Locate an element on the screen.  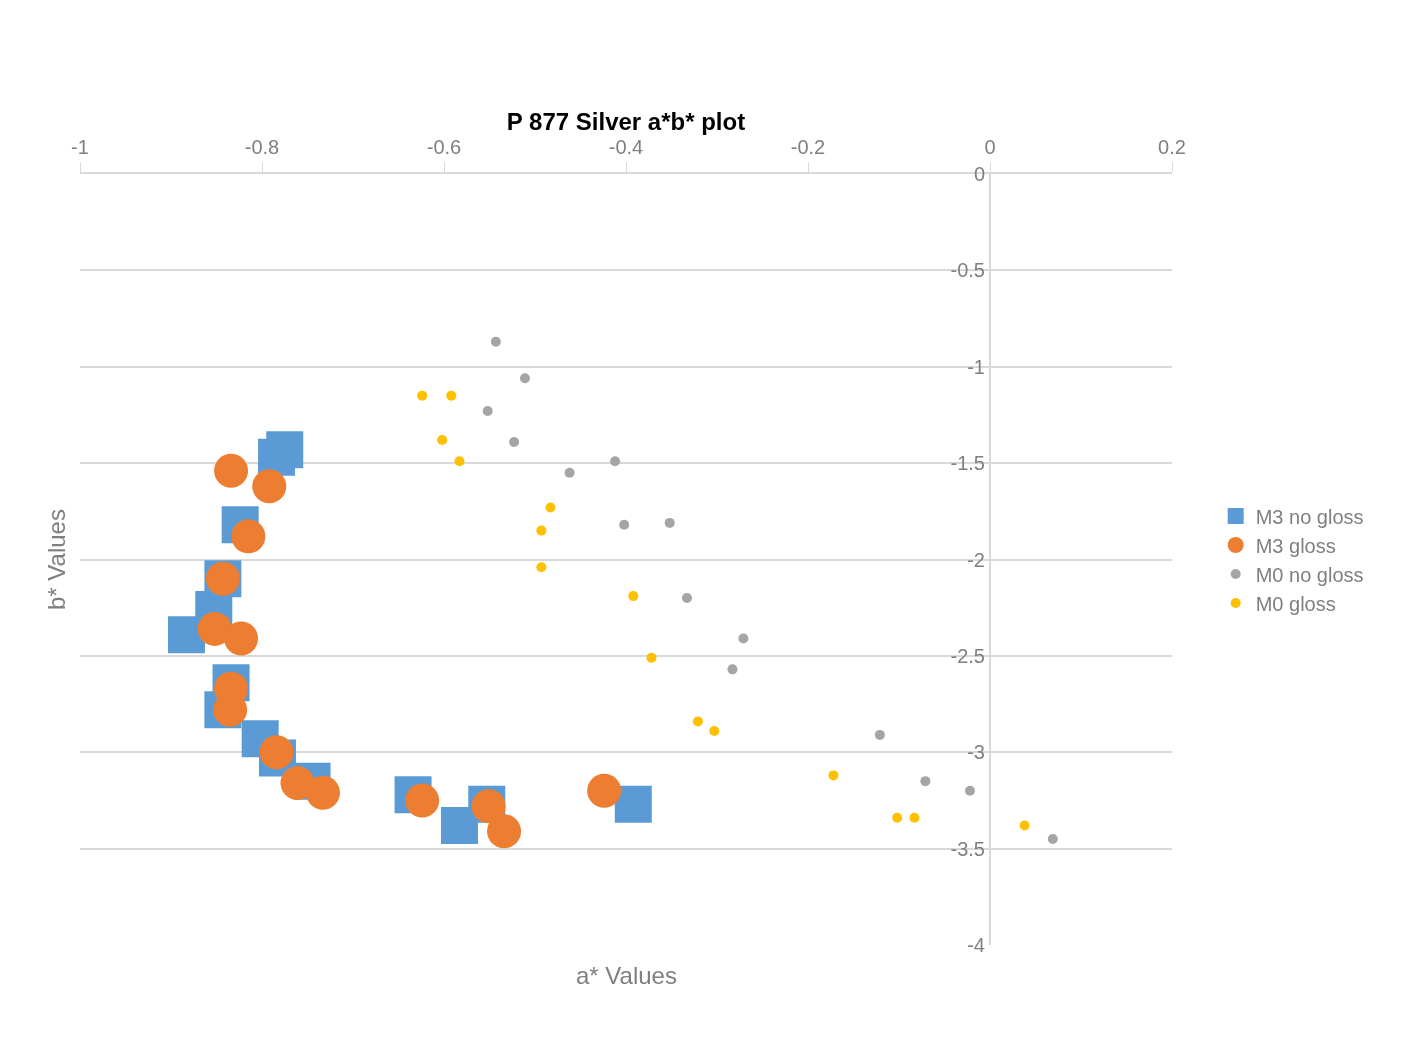
y-axis-title: b* Values is located at coordinates (56, 559).